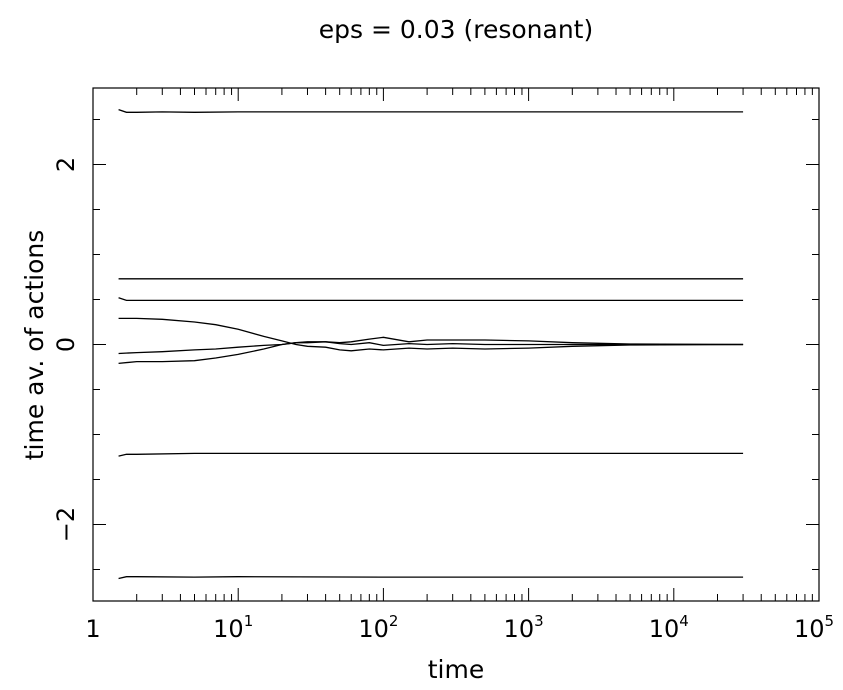 This screenshot has width=843, height=690. What do you see at coordinates (66, 344) in the screenshot?
I see `y-tick-label: 0` at bounding box center [66, 344].